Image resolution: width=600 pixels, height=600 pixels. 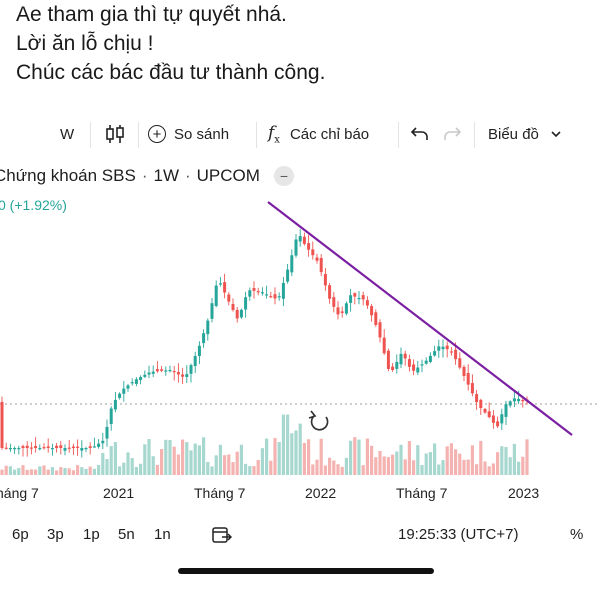 What do you see at coordinates (556, 134) in the screenshot?
I see `chevron-down-icon` at bounding box center [556, 134].